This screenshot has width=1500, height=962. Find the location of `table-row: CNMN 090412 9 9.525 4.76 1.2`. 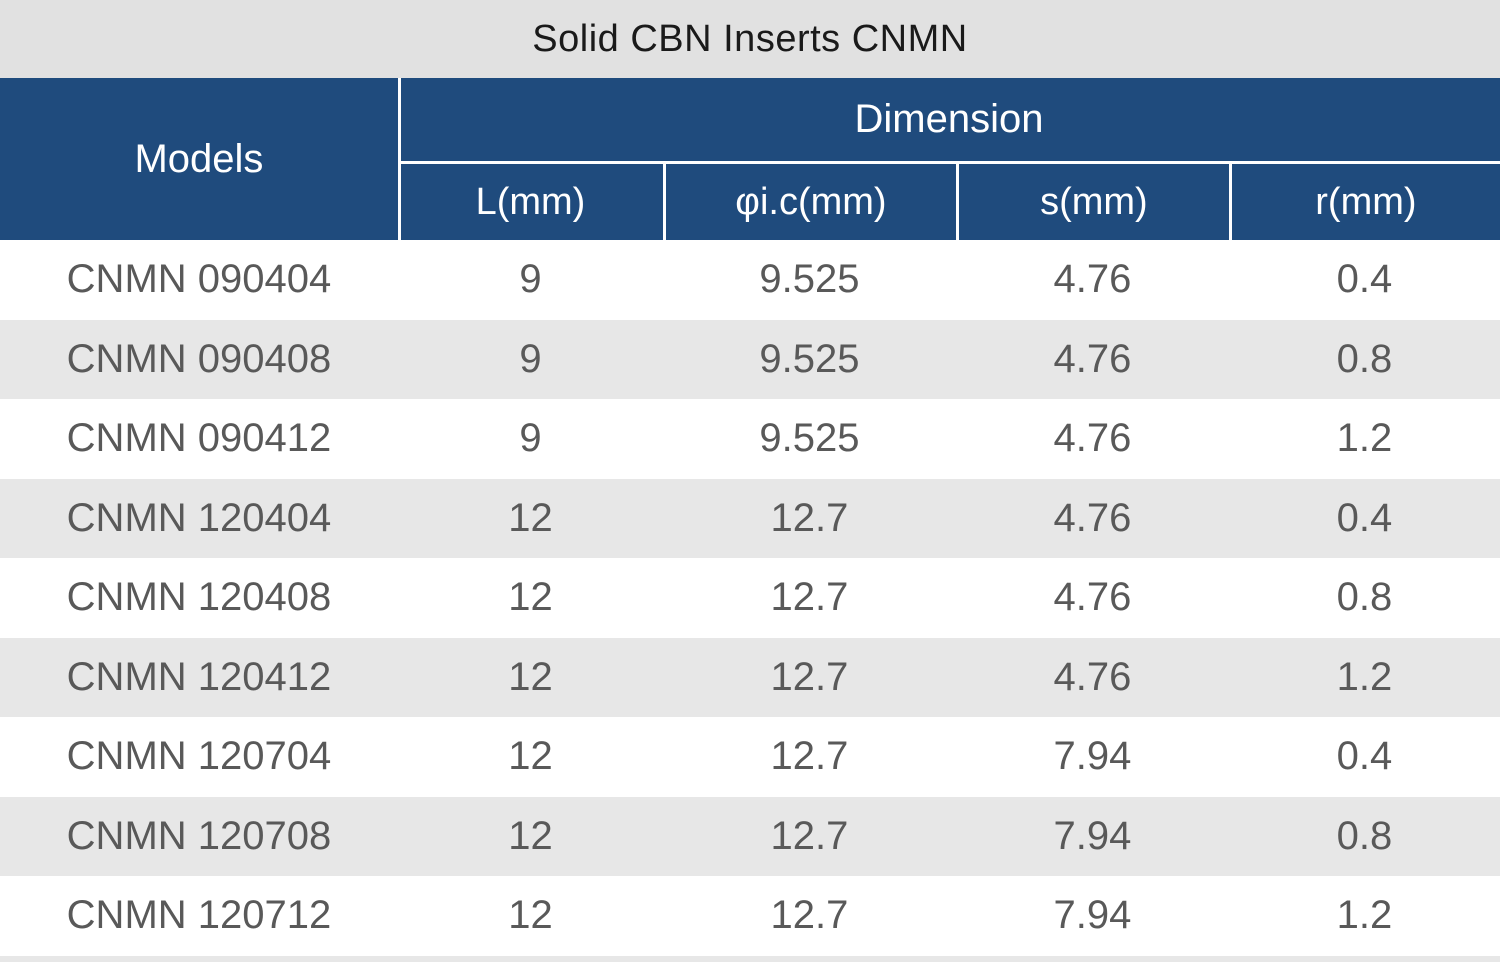

table-row: CNMN 090412 9 9.525 4.76 1.2 is located at coordinates (750, 439).